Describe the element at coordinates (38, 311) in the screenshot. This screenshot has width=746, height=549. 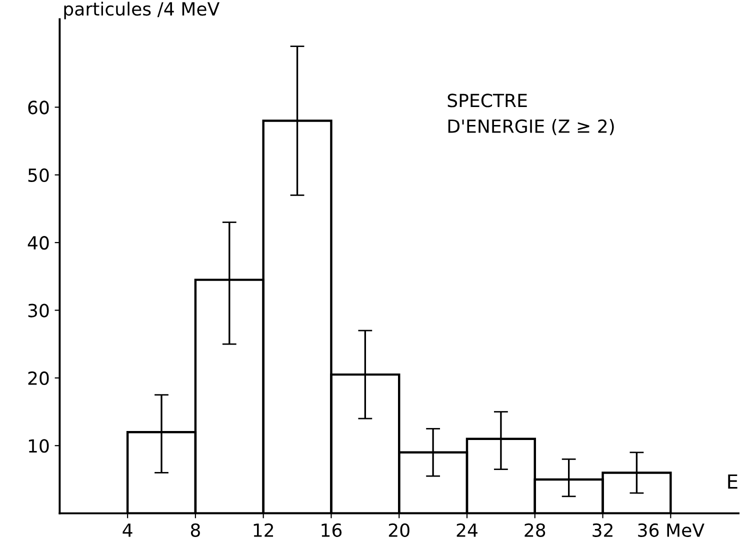
I see `y-tick-label: 30` at that location.